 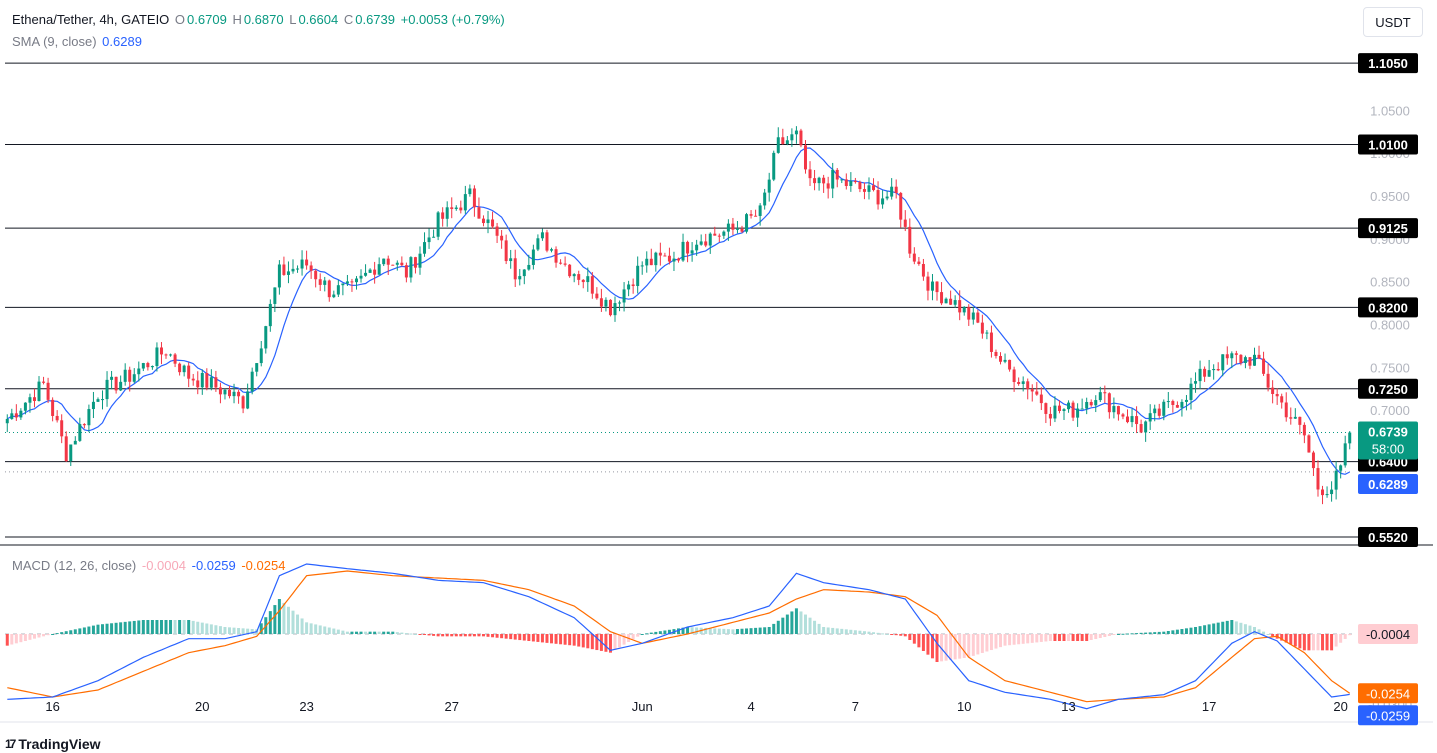 I want to click on currency-button: USDT, so click(x=1393, y=22).